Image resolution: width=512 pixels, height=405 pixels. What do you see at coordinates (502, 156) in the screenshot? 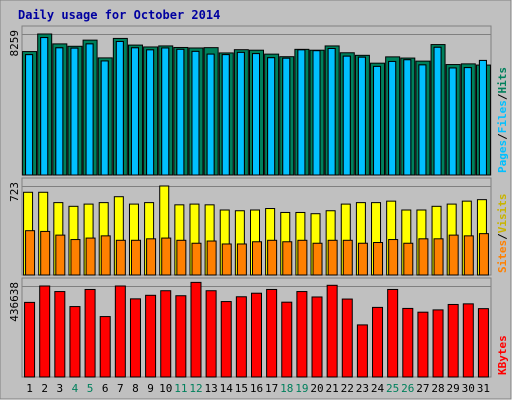
I see `legend-label: Pages` at bounding box center [502, 156].